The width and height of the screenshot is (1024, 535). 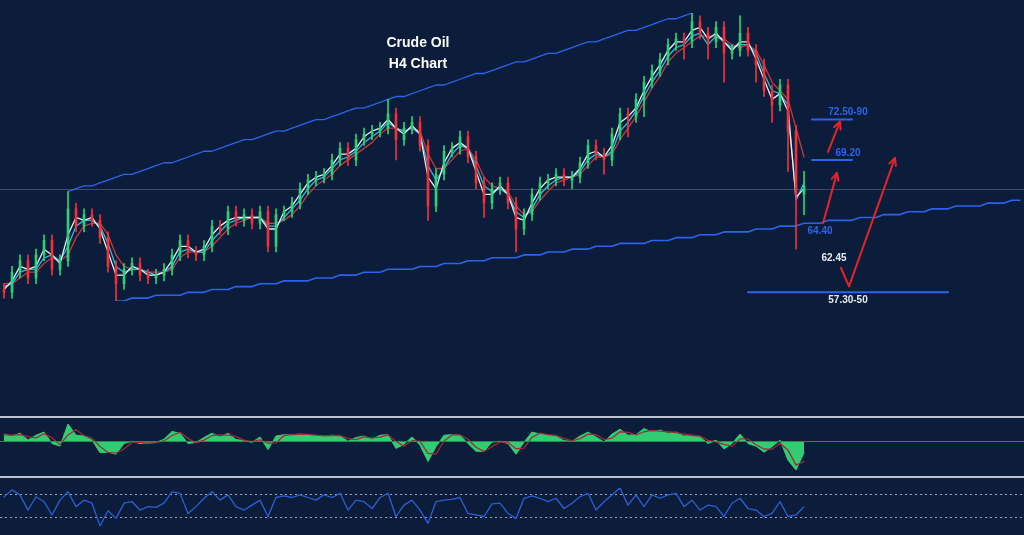 What do you see at coordinates (848, 300) in the screenshot?
I see `series-label: 57.30-50` at bounding box center [848, 300].